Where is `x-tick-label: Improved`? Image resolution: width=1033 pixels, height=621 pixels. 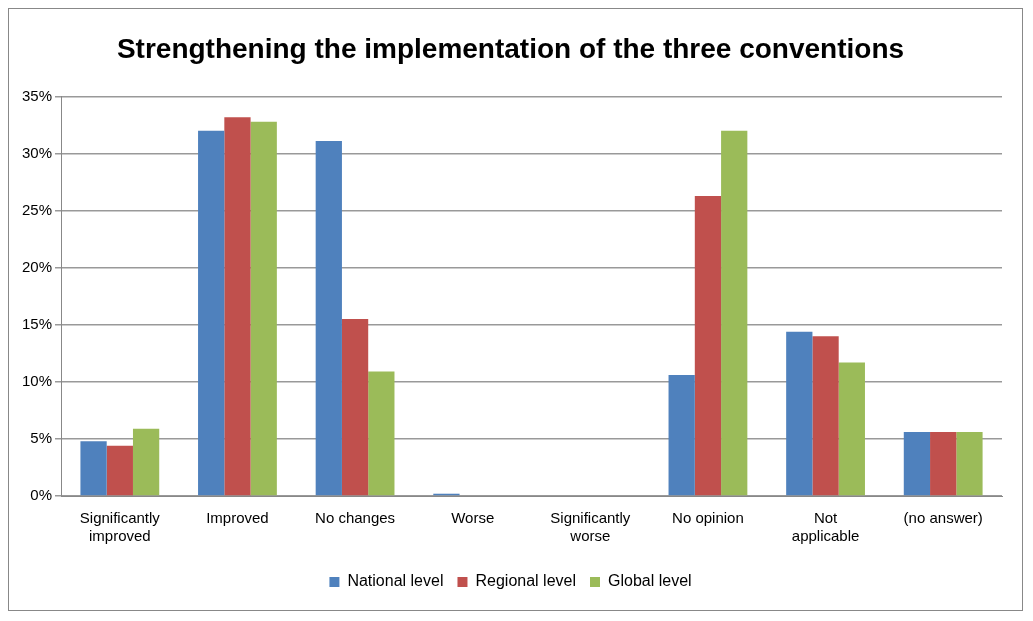
x-tick-label: Improved is located at coordinates (237, 518).